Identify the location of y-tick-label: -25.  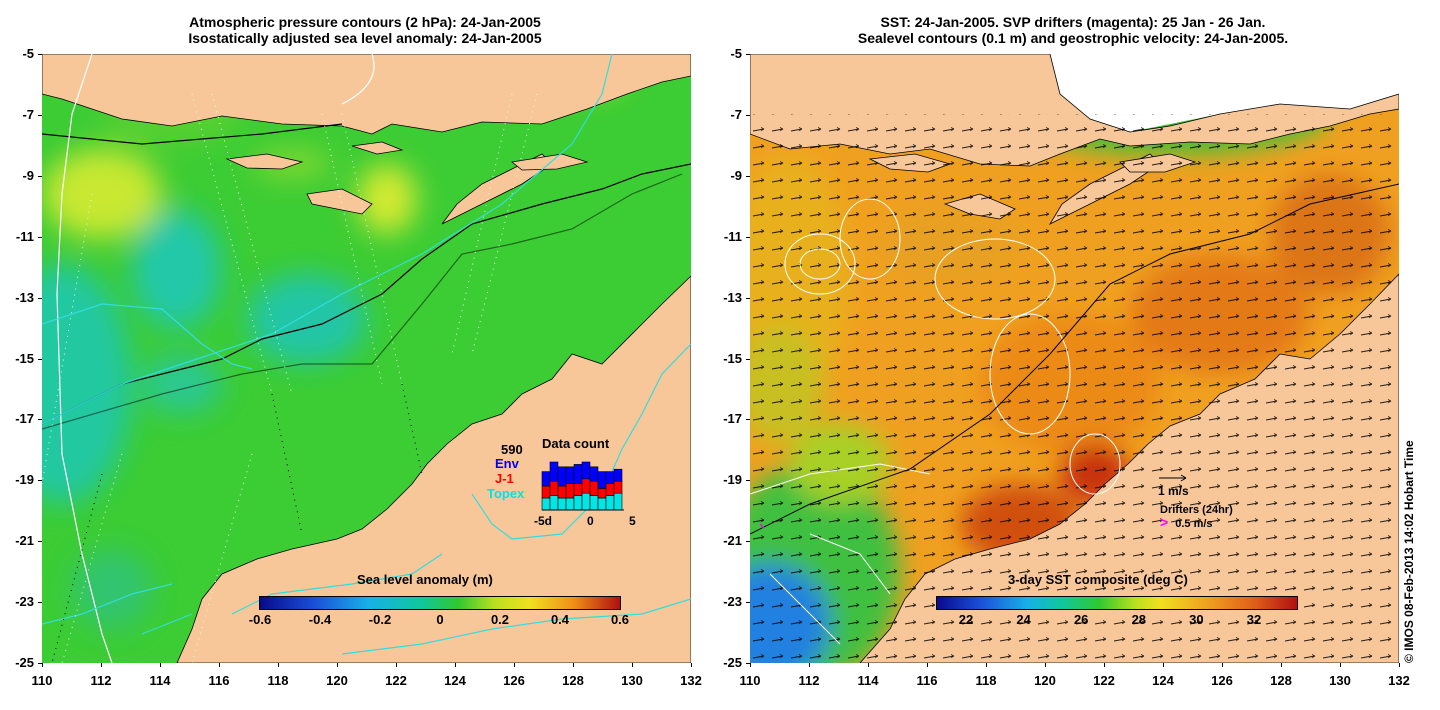
(24, 662).